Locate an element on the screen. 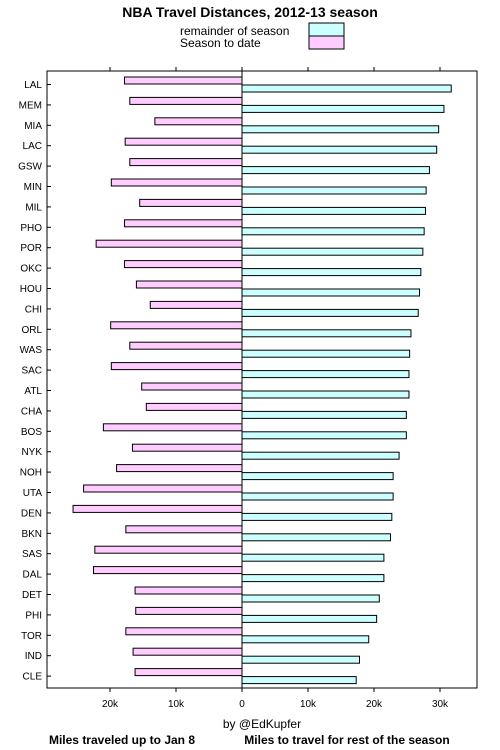 Image resolution: width=500 pixels, height=750 pixels. team-label-pho: PHO is located at coordinates (31, 228).